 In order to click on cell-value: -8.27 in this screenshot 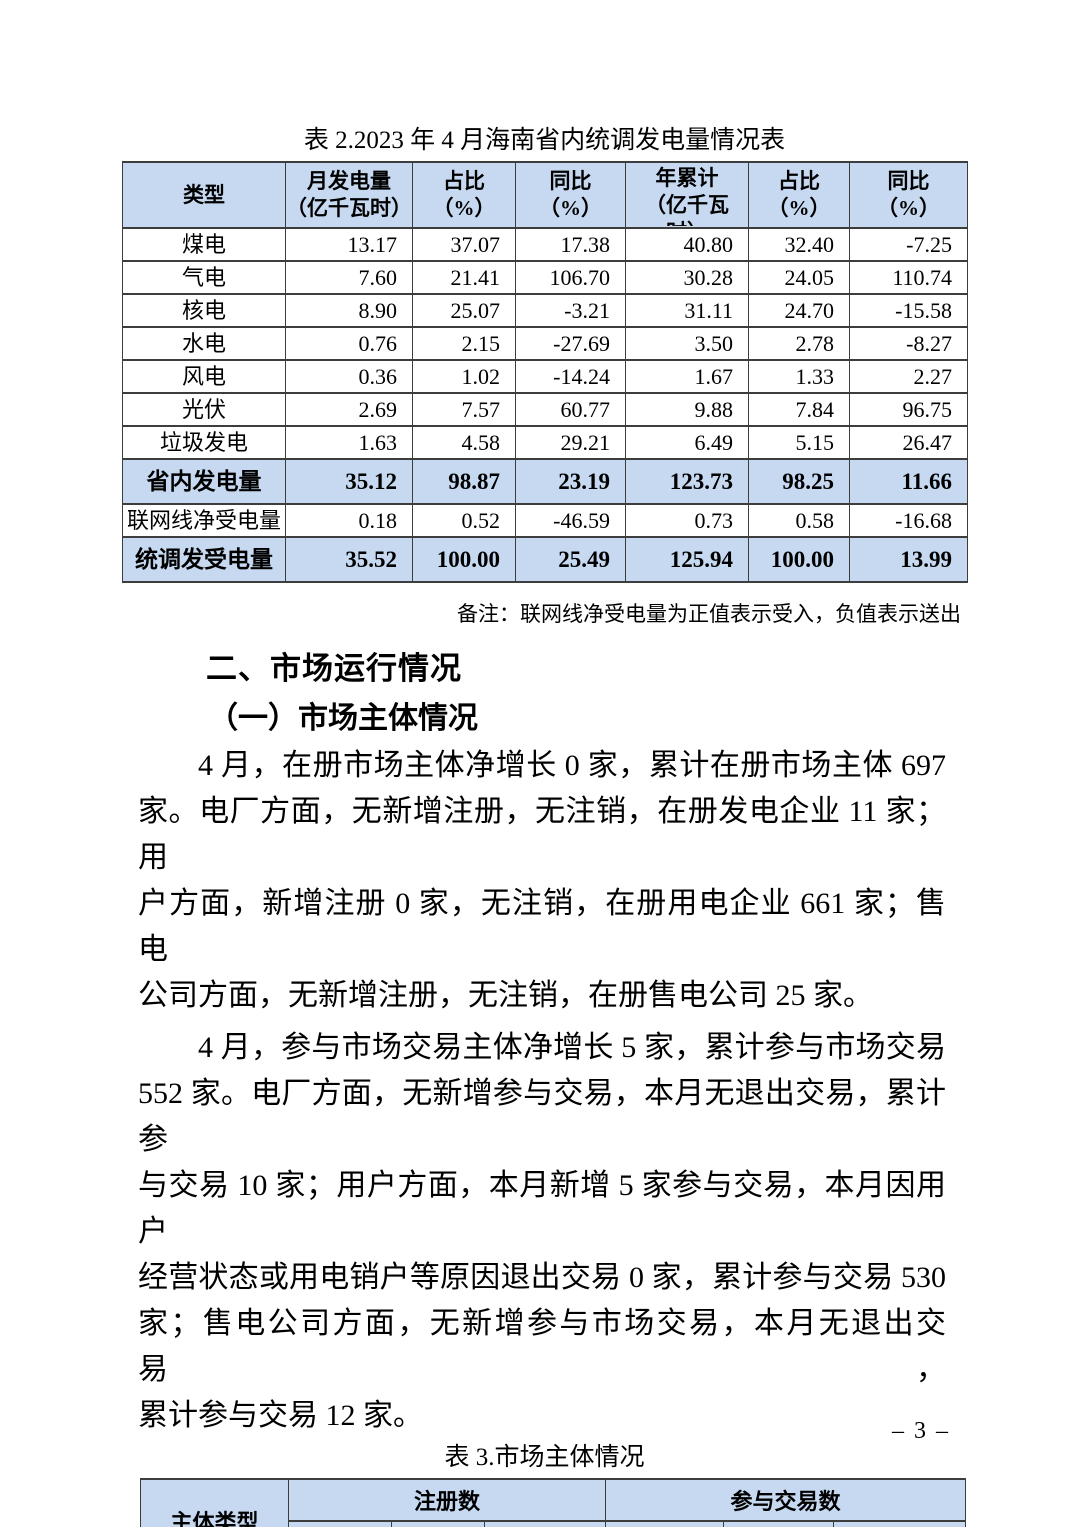, I will do `click(908, 343)`.